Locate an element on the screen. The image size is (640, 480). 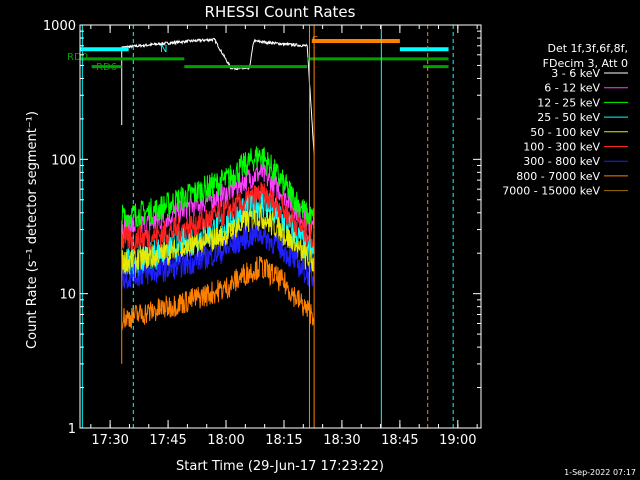
y-axis-label: Count Rate (s⁻¹ detector segment⁻¹) is located at coordinates (32, 230).